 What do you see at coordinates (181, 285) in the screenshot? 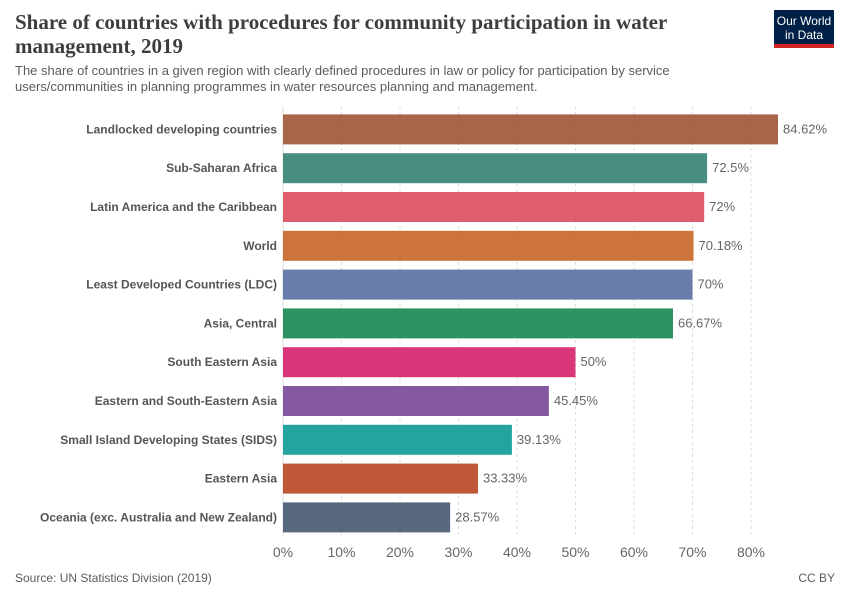
I see `category-label: Least Developed Countries (LDC)` at bounding box center [181, 285].